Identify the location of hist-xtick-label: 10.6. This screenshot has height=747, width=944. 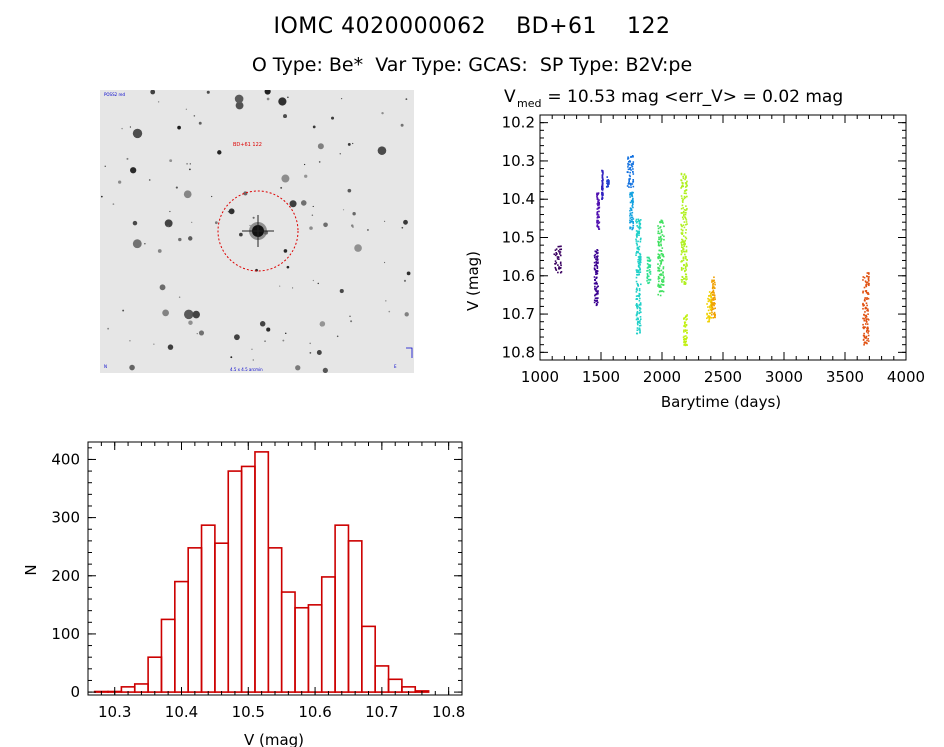
(314, 712).